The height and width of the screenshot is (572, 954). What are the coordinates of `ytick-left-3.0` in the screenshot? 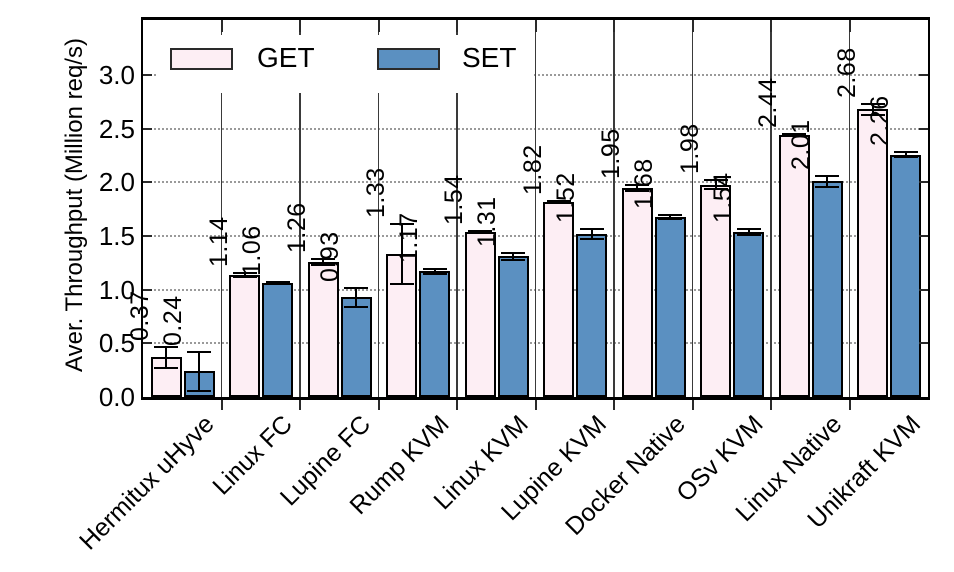 It's located at (147, 75).